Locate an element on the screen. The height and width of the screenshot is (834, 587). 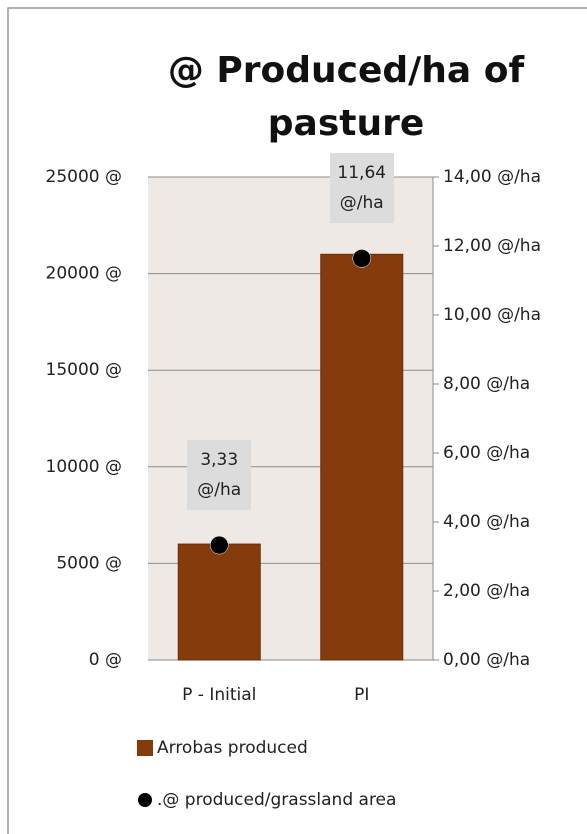
legend-label: .@ produced/grassland area is located at coordinates (276, 800).